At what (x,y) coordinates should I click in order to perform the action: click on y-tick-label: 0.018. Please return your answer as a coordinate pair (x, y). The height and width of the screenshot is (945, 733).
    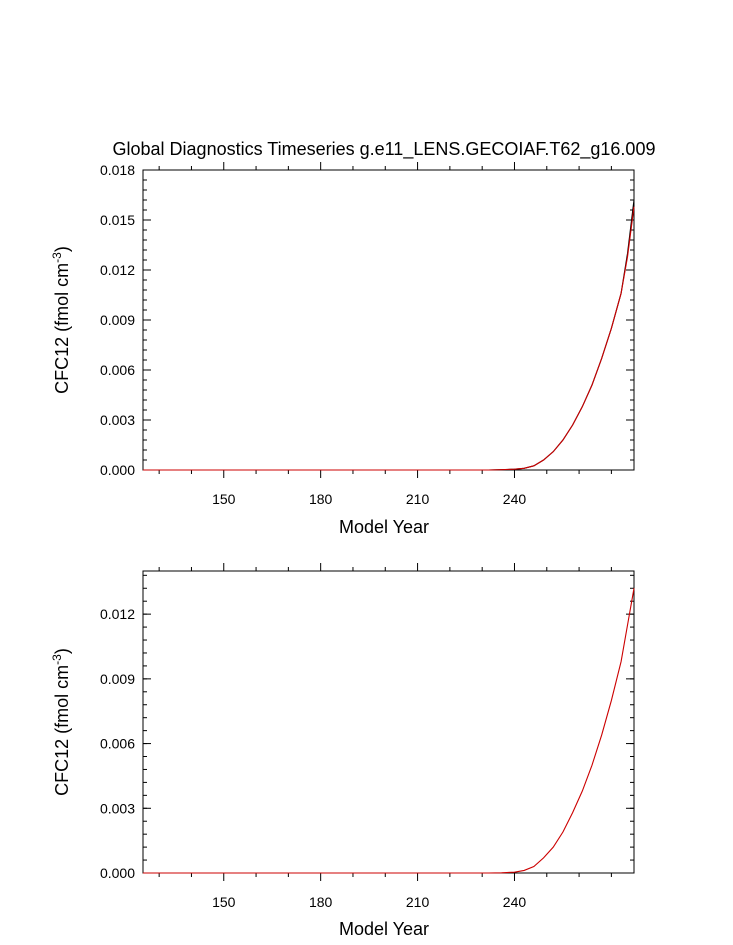
    Looking at the image, I should click on (117, 170).